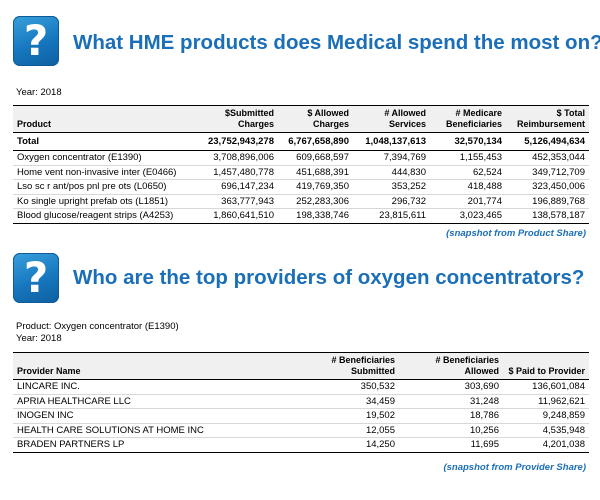  I want to click on column-header: # Medicare Beneficiaries, so click(468, 119).